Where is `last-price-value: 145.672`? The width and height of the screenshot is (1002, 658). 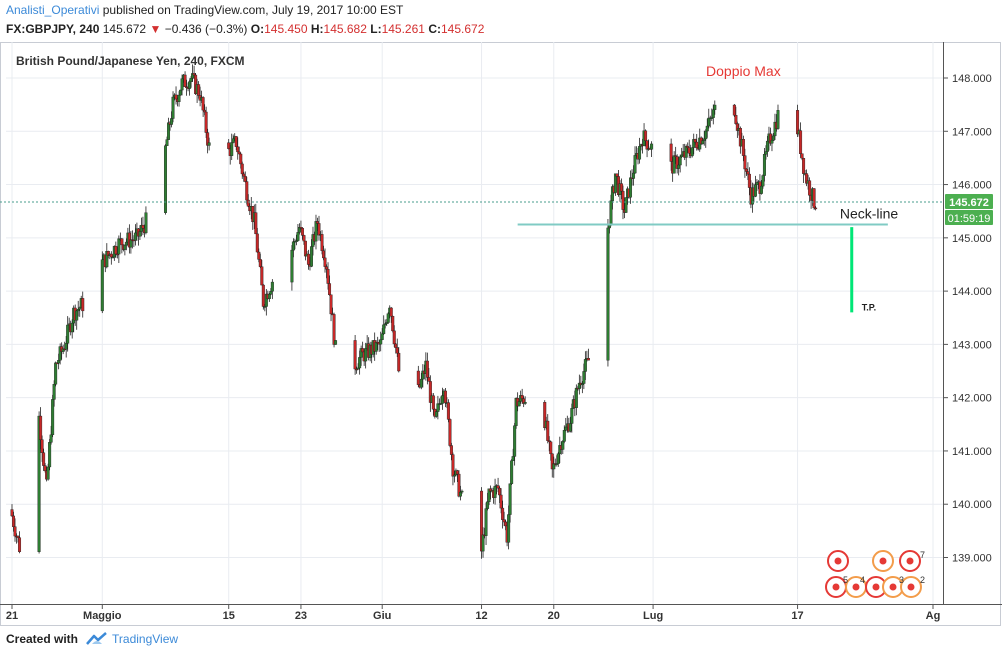 last-price-value: 145.672 is located at coordinates (969, 203).